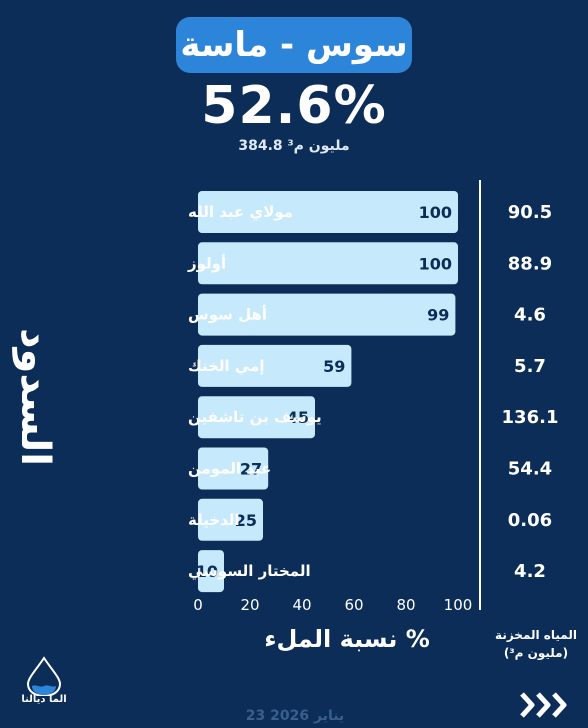 This screenshot has height=728, width=588. What do you see at coordinates (44, 677) in the screenshot?
I see `water-drop-icon` at bounding box center [44, 677].